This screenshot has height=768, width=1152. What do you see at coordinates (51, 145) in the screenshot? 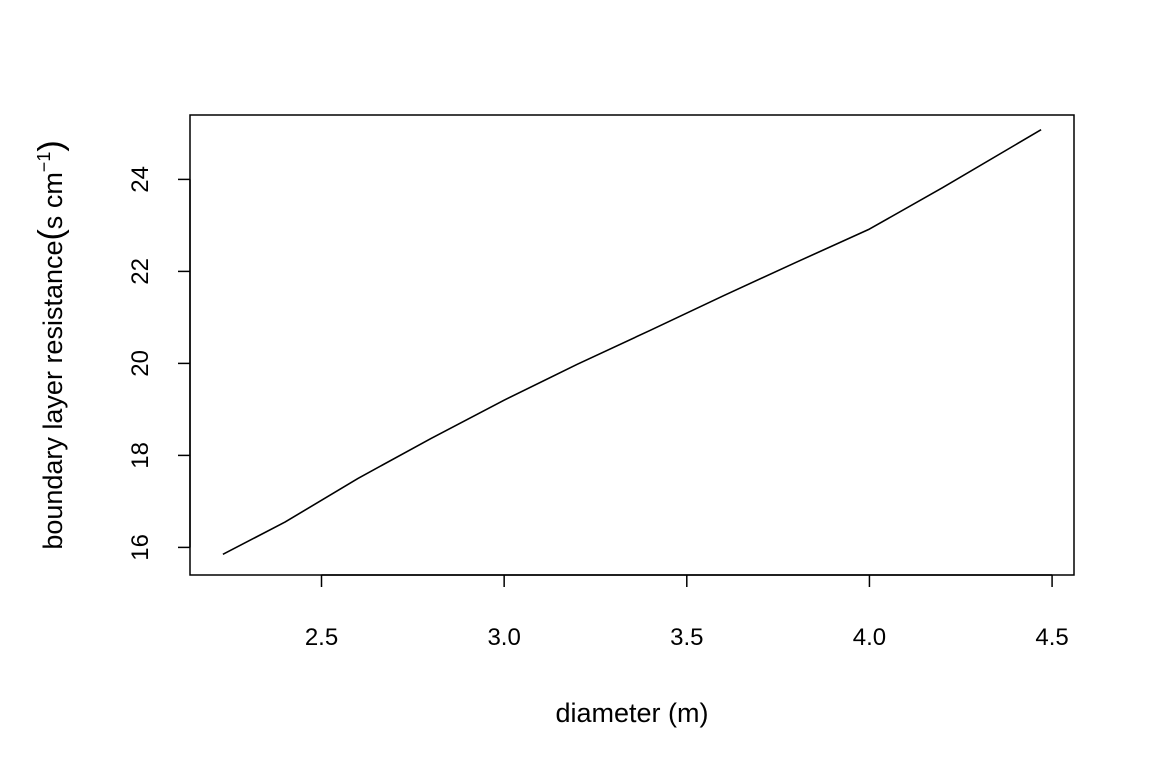
I see `y-axis-title-close-paren: )` at bounding box center [51, 145].